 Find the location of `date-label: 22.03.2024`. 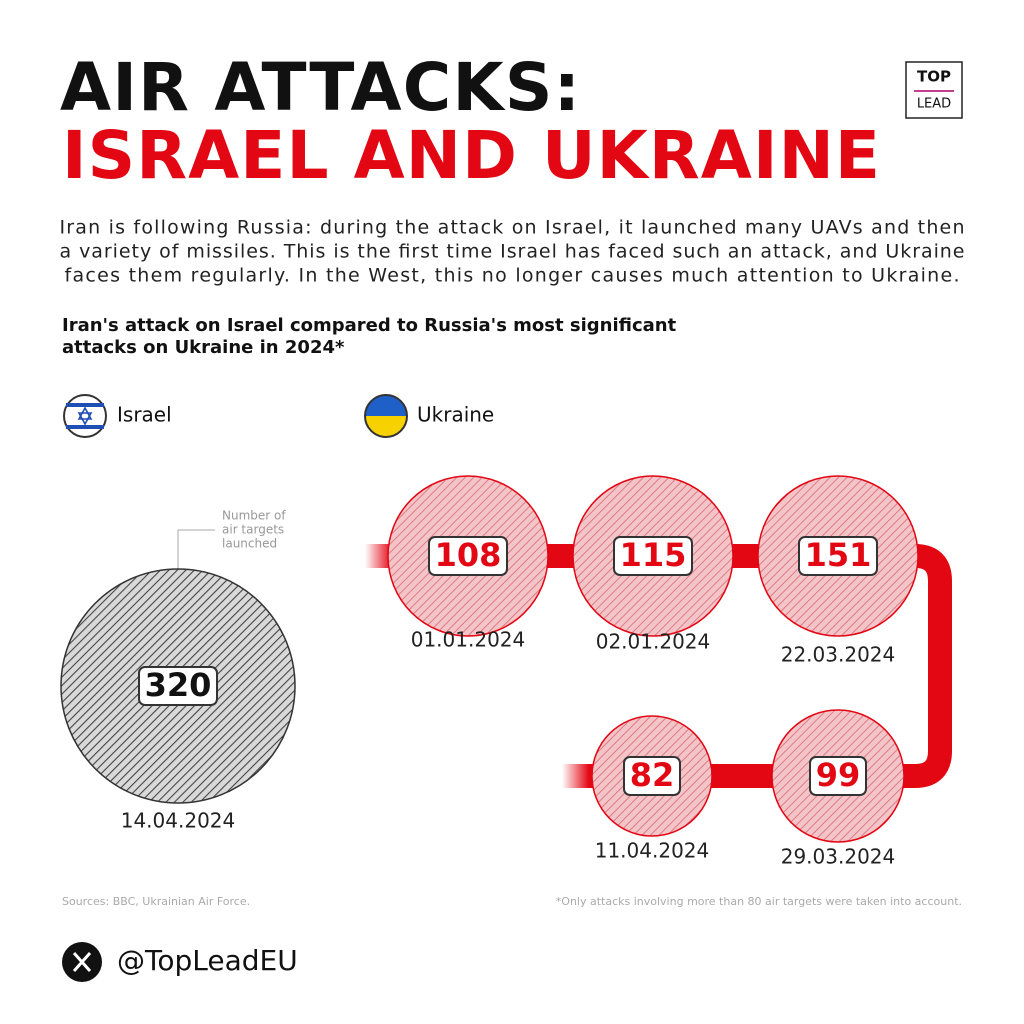

date-label: 22.03.2024 is located at coordinates (838, 655).